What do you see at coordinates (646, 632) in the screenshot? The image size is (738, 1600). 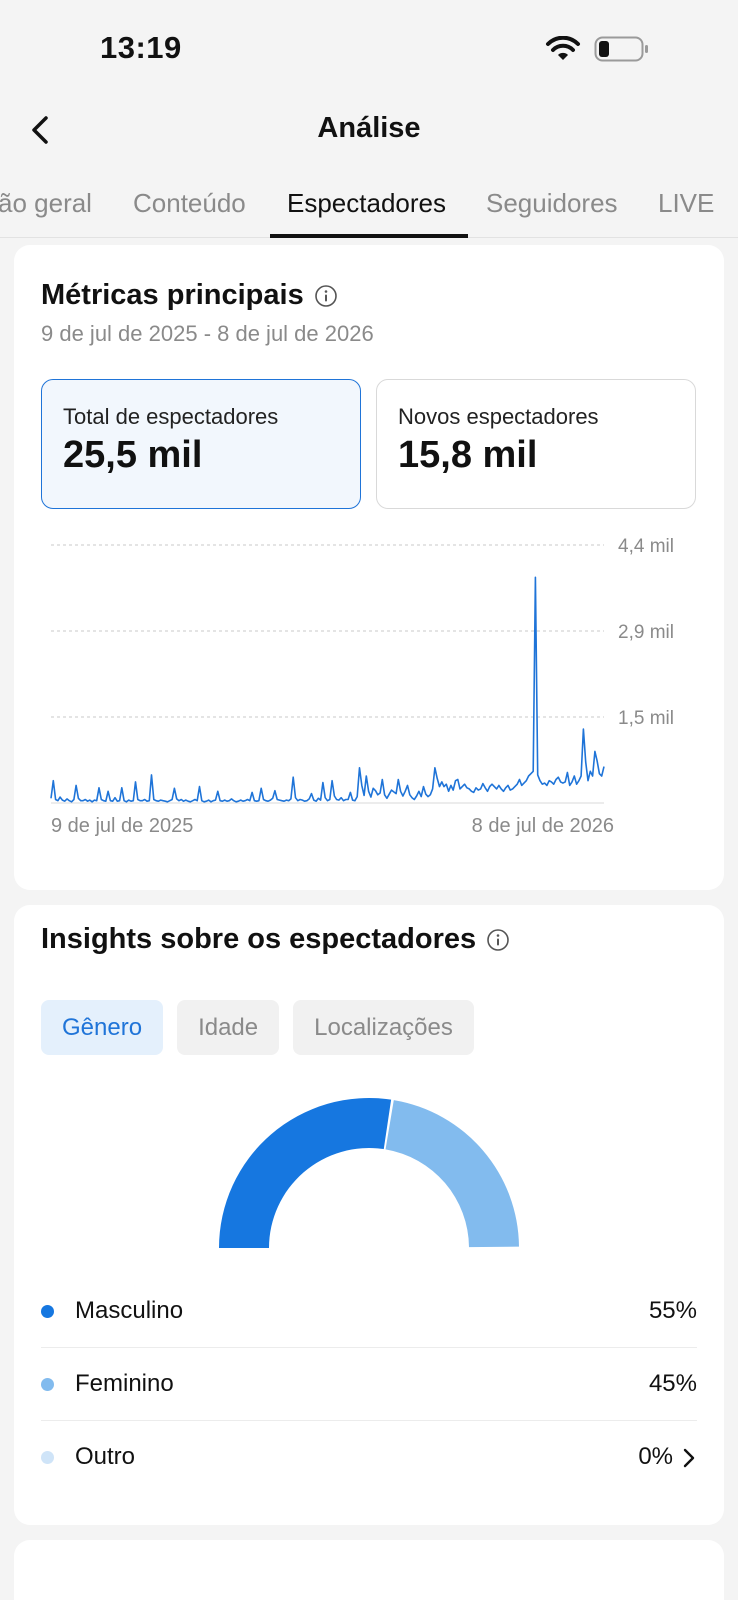 I see `y-tick-label: 2,9 mil` at bounding box center [646, 632].